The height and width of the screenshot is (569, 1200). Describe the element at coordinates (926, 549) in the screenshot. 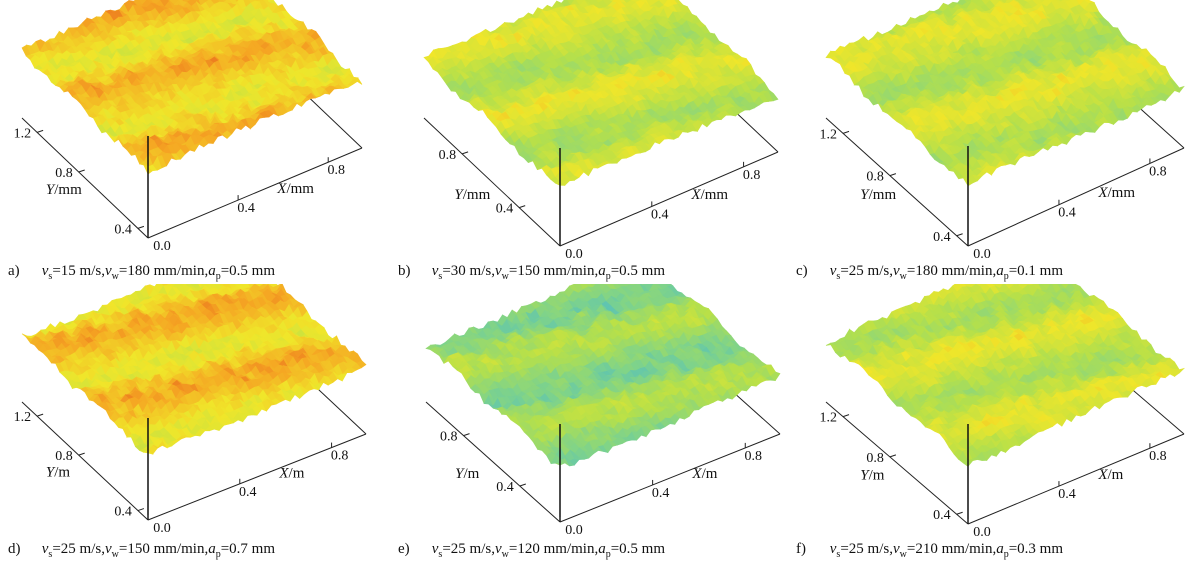

I see `vw-value: 210` at that location.